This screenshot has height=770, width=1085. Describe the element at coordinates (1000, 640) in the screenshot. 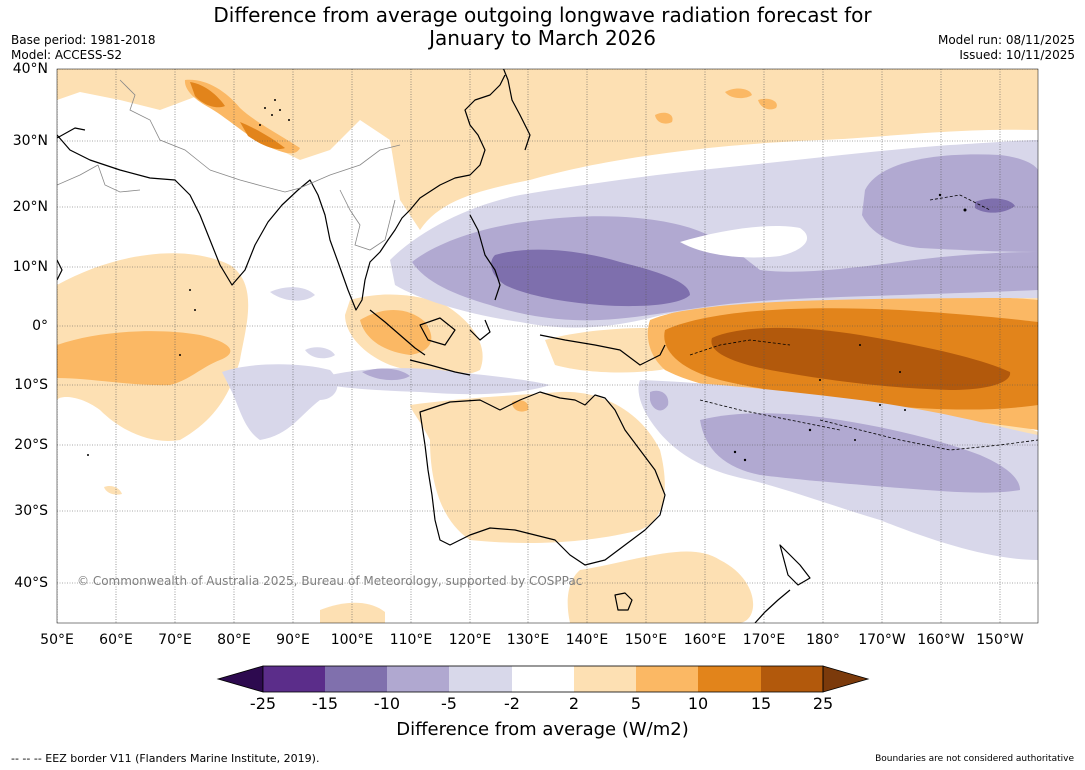

I see `lon-label: 150°W` at that location.